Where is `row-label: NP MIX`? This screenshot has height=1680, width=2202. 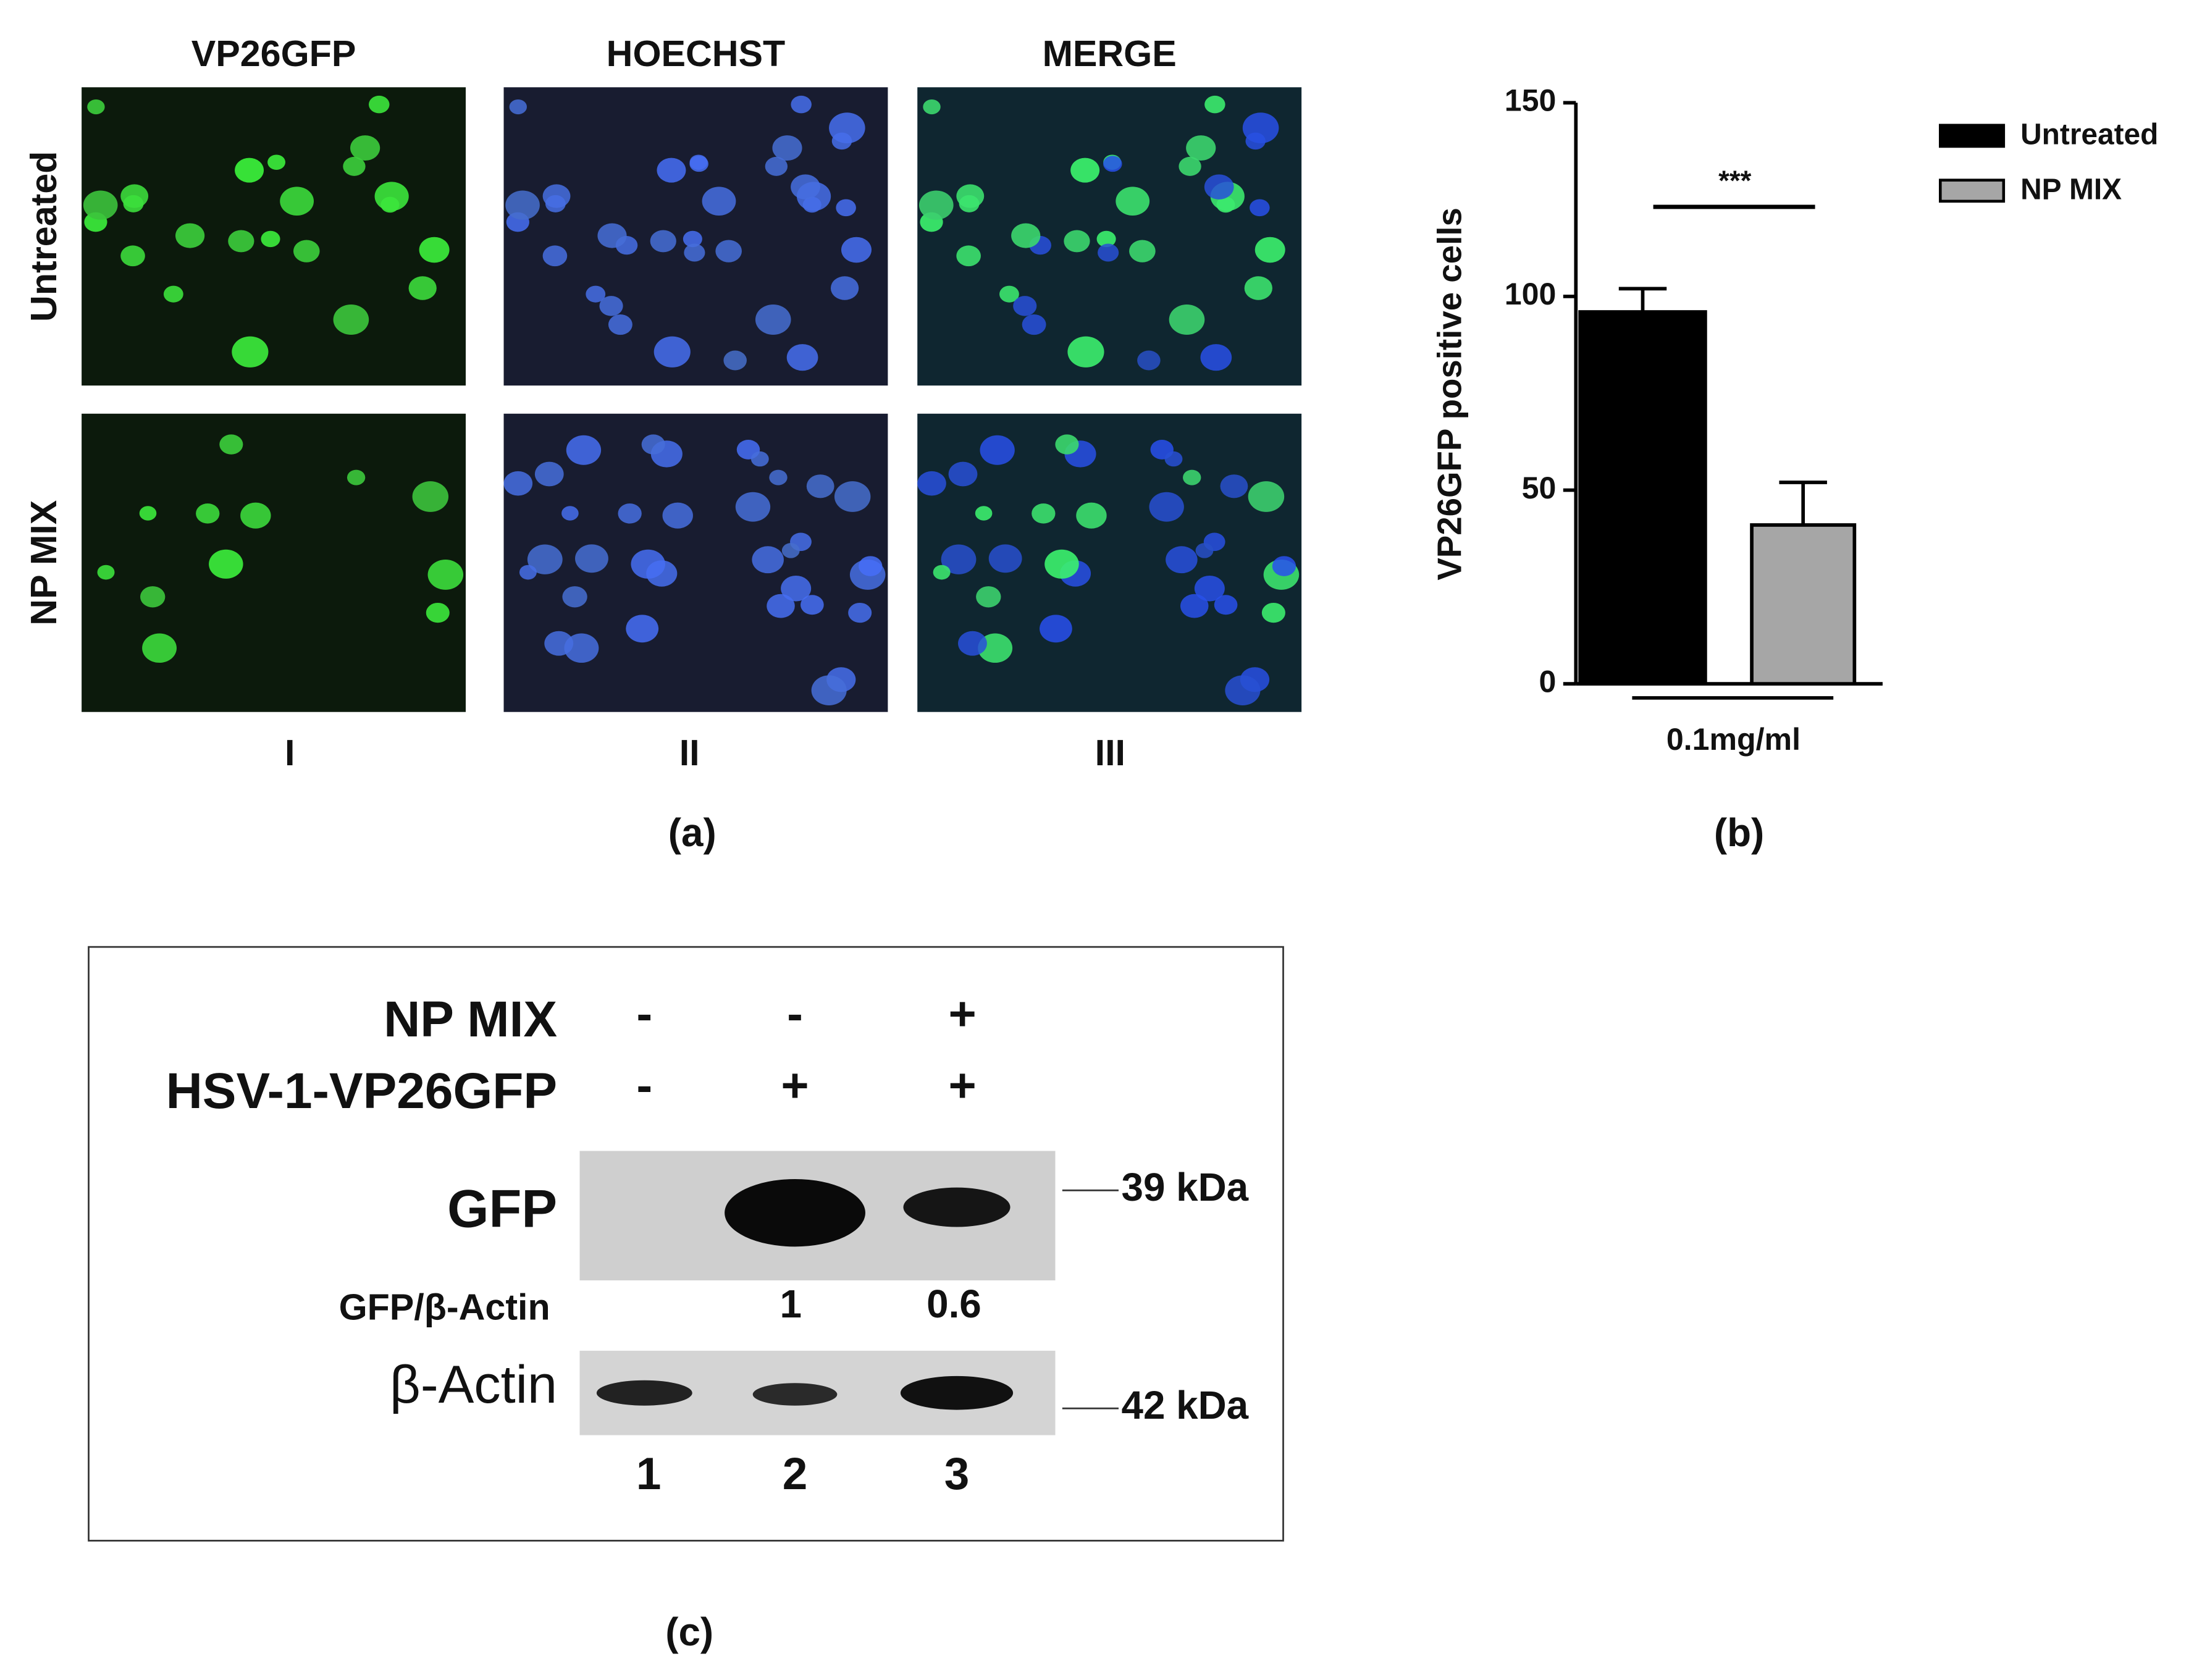
row-label: NP MIX is located at coordinates (43, 563).